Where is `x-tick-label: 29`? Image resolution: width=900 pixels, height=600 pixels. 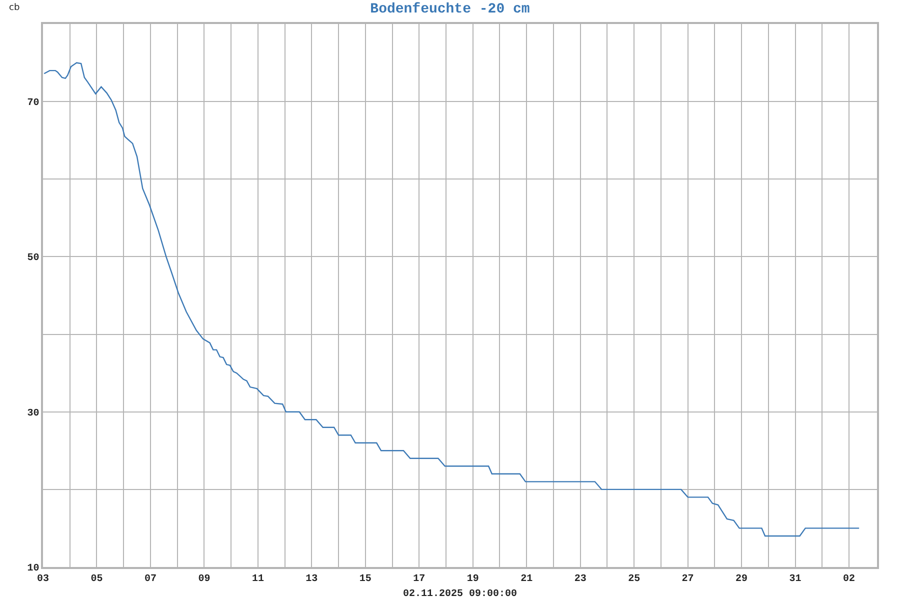
x-tick-label: 29 is located at coordinates (742, 579).